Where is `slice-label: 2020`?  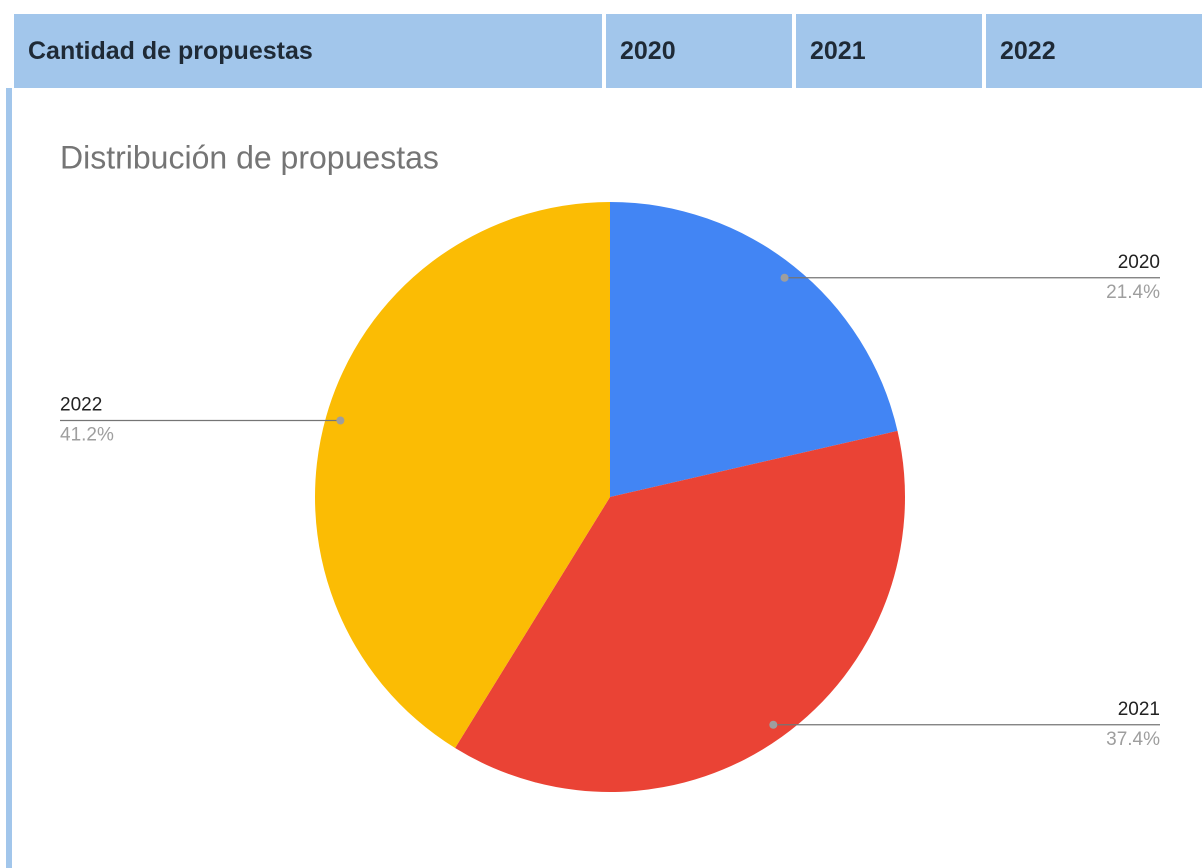
slice-label: 2020 is located at coordinates (1139, 262).